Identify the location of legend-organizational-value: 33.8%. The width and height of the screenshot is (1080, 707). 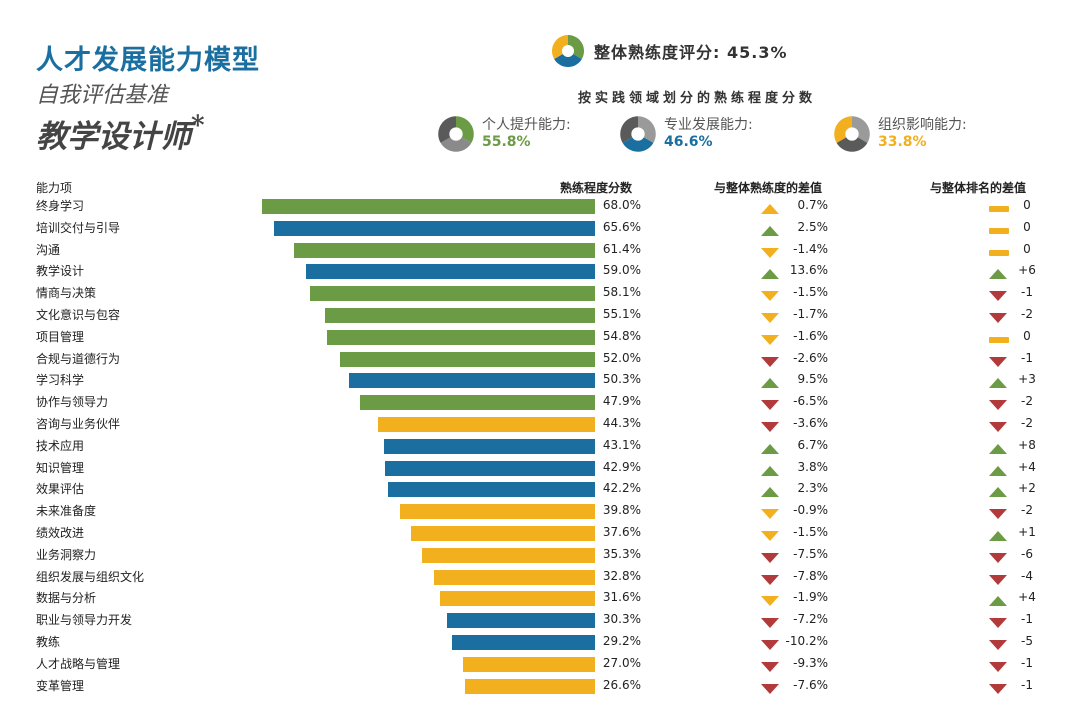
(902, 142).